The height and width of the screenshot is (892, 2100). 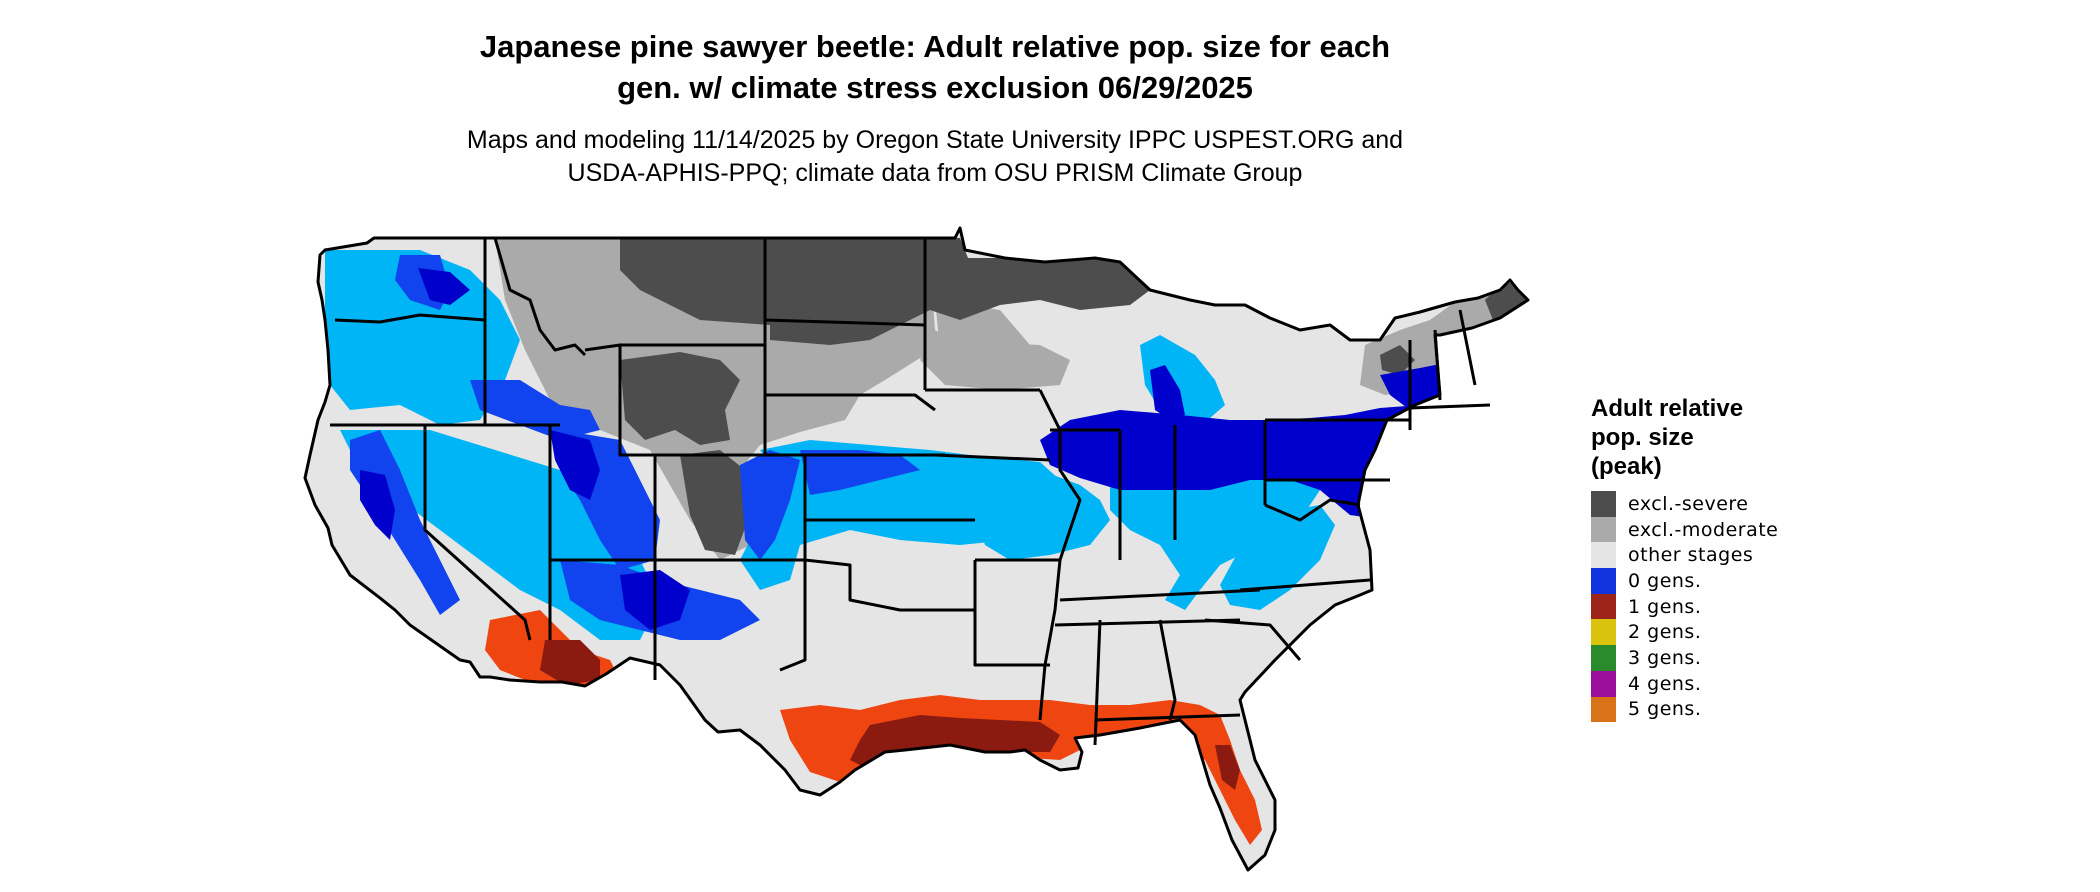 I want to click on legend-item: 0 gens., so click(x=1741, y=581).